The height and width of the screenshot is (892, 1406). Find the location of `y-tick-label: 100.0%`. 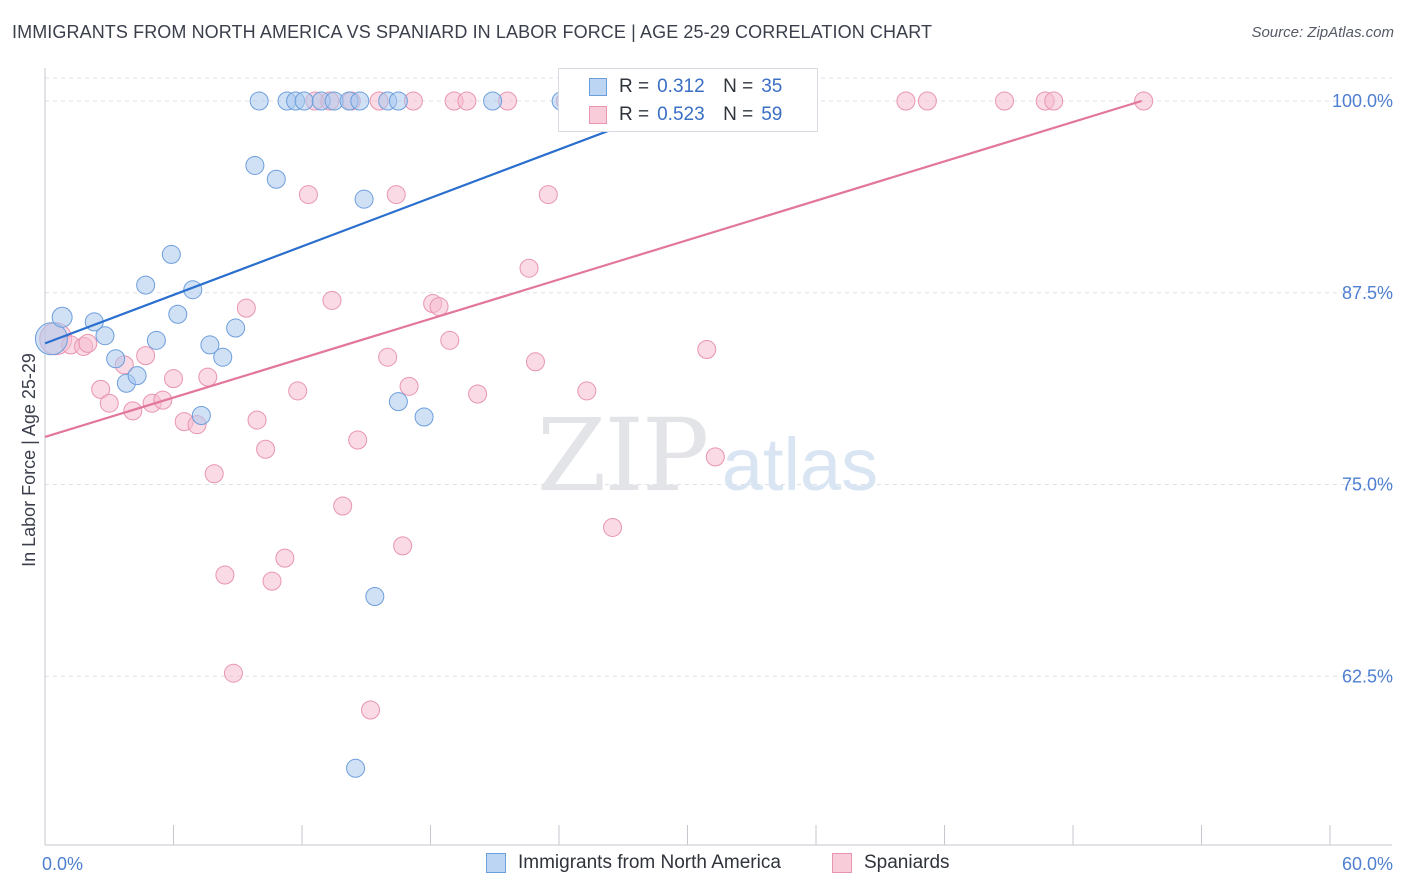

y-tick-label: 100.0% is located at coordinates (1362, 101).